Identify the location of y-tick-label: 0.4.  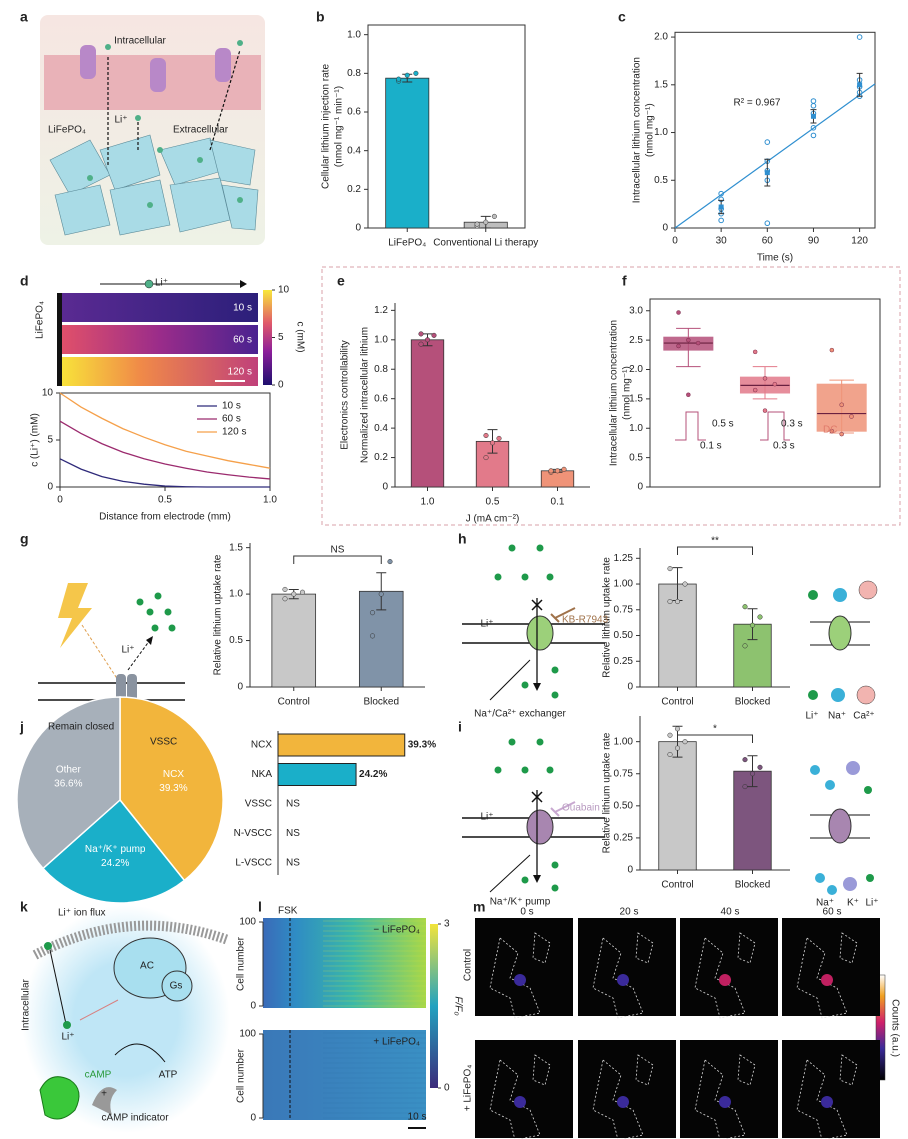
(381, 428).